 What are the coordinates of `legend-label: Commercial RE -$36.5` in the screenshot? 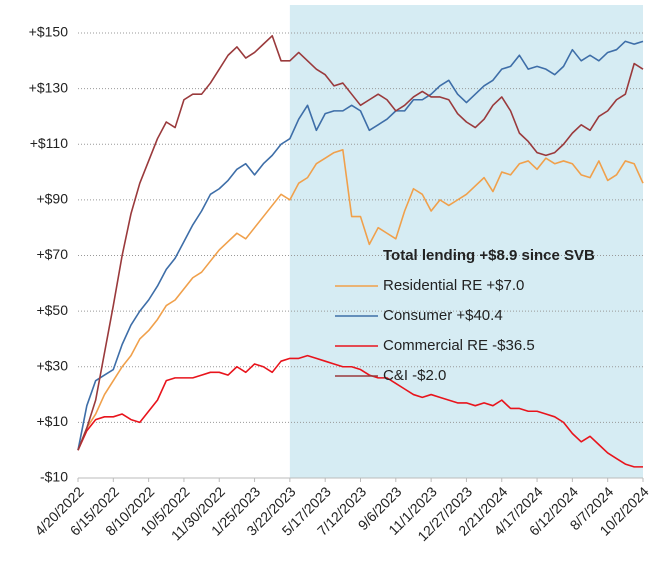 It's located at (459, 345).